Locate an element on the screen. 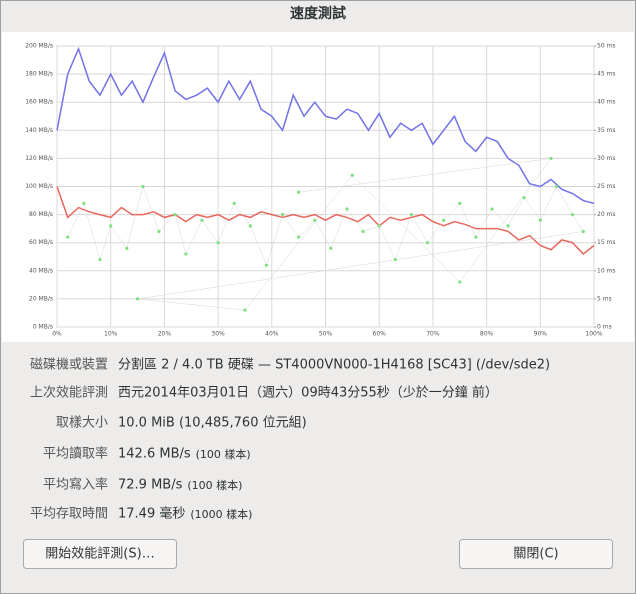 This screenshot has width=636, height=594. y2-tick-label: 20 ms is located at coordinates (606, 214).